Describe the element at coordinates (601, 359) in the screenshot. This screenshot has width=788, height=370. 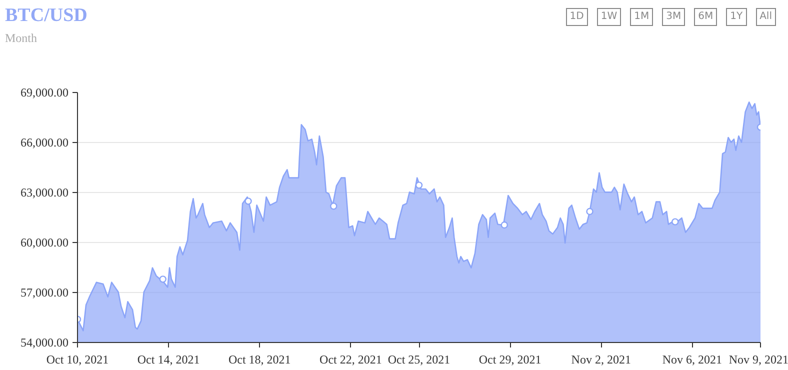
I see `x-tick-label: Nov 2, 2021` at that location.